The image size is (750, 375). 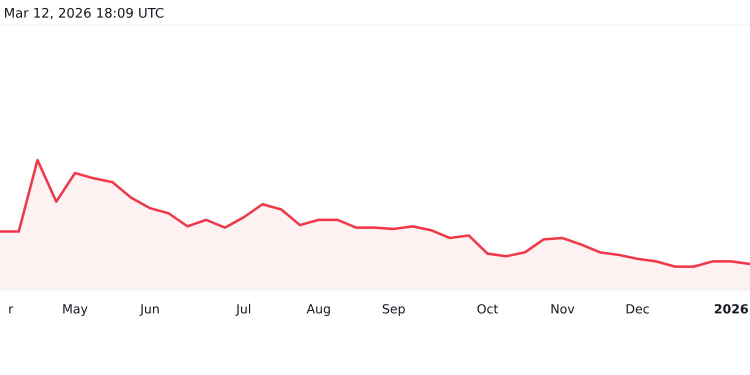 I want to click on x-tick-label: Jul, so click(x=243, y=310).